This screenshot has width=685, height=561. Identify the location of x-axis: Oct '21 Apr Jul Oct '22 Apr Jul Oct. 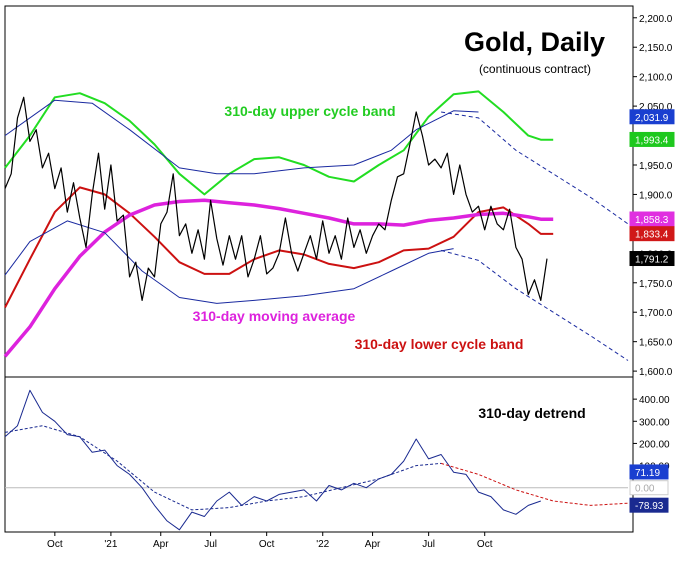
(270, 541).